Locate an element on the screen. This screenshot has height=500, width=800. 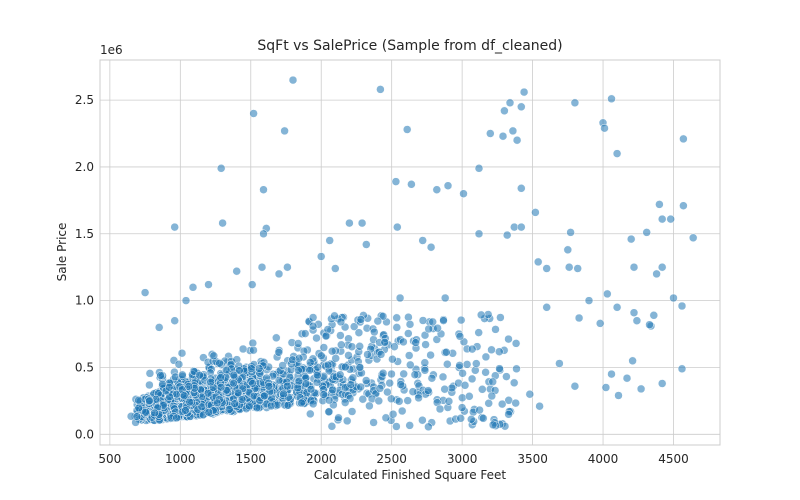
y-tick-label: 0.0 is located at coordinates (84, 434).